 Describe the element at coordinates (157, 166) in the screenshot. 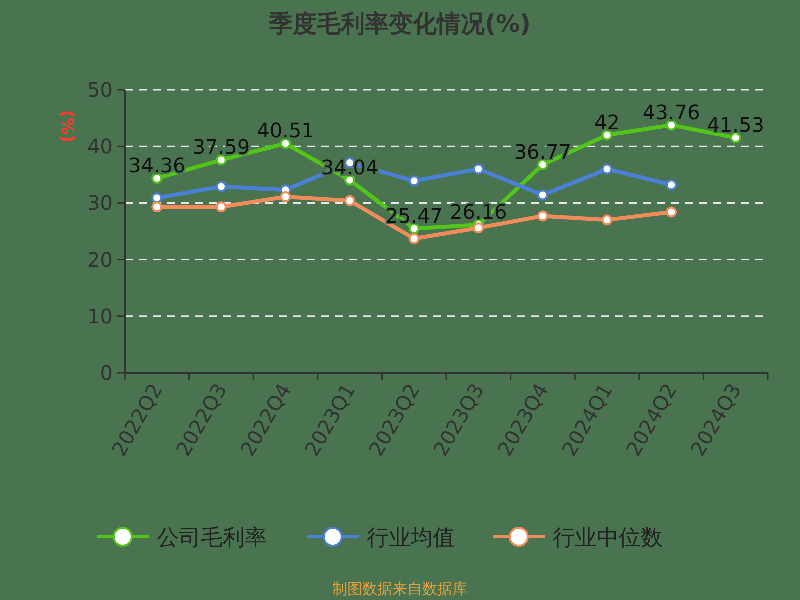

I see `data-label: 34.36` at that location.